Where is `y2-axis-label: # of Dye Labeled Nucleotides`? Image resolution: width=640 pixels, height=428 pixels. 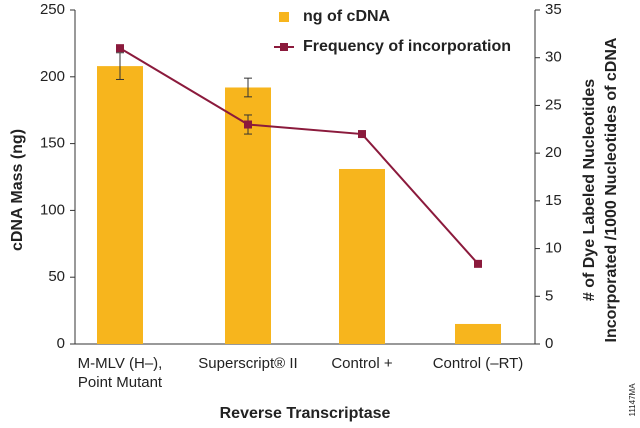
y2-axis-label: # of Dye Labeled Nucleotides is located at coordinates (589, 190).